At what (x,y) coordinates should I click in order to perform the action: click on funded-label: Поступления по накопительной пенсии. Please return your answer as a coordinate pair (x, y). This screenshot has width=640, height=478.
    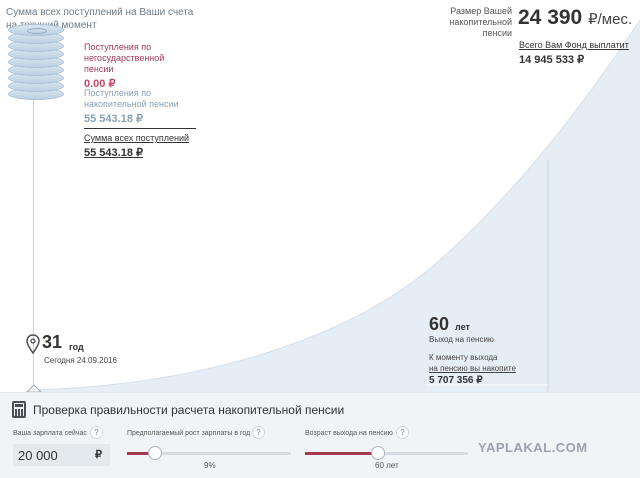
    Looking at the image, I should click on (131, 98).